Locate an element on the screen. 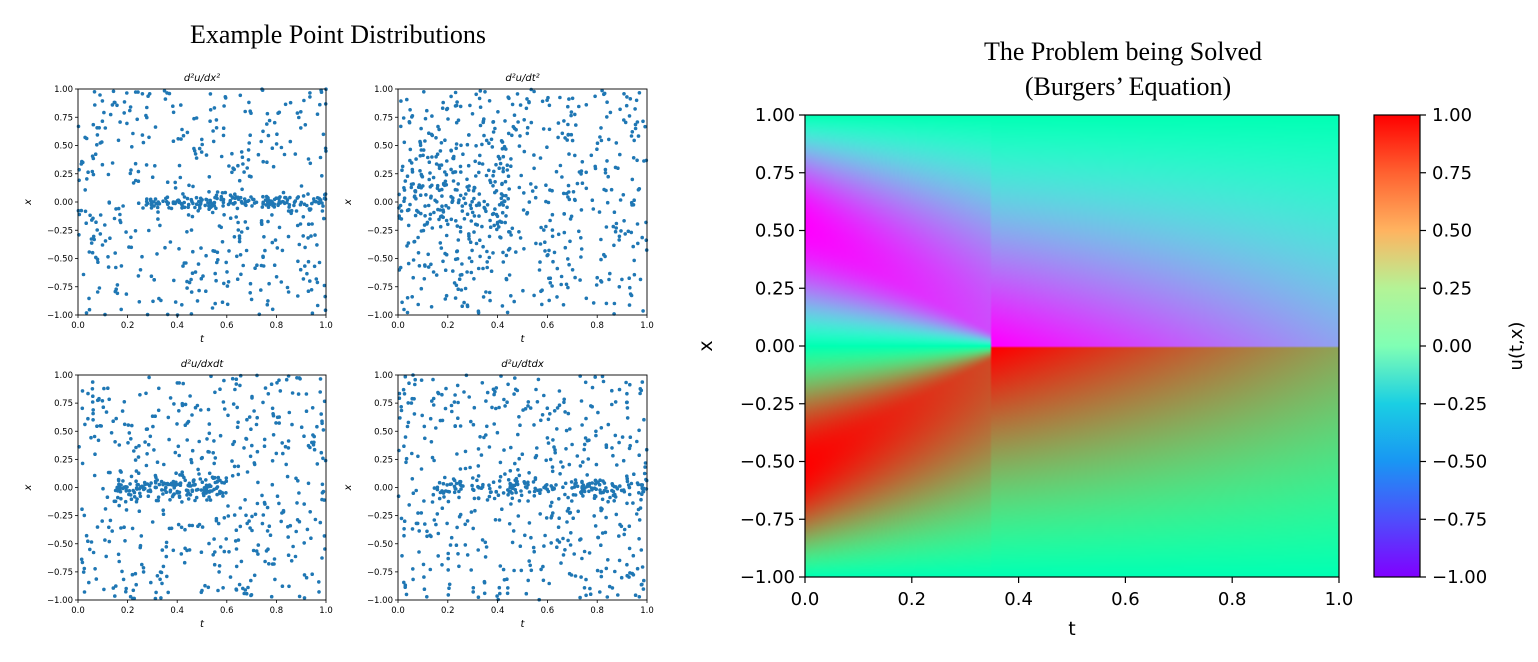 The image size is (1538, 662). scatter-points is located at coordinates (202, 202).